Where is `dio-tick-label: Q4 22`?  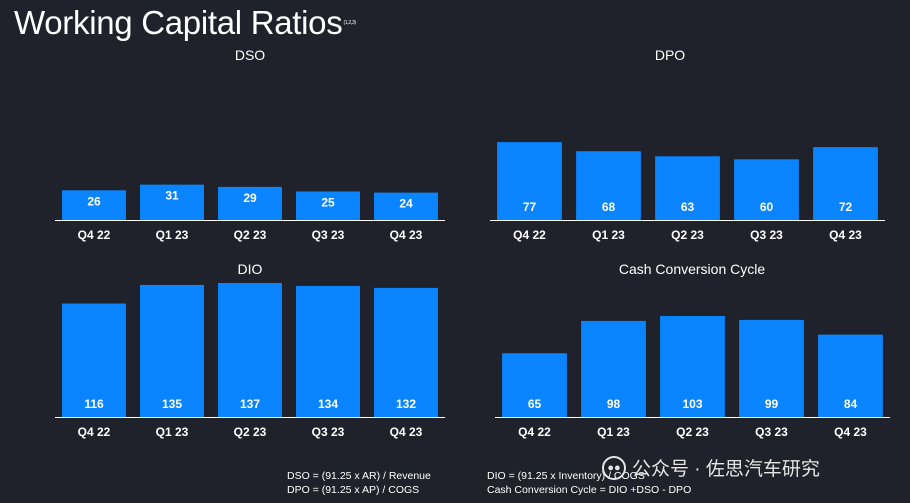
dio-tick-label: Q4 22 is located at coordinates (94, 432).